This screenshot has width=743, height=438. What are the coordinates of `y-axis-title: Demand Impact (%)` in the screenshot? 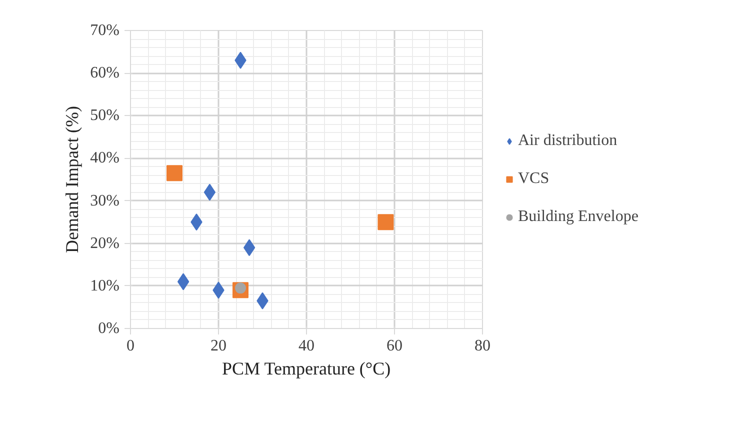 It's located at (72, 179).